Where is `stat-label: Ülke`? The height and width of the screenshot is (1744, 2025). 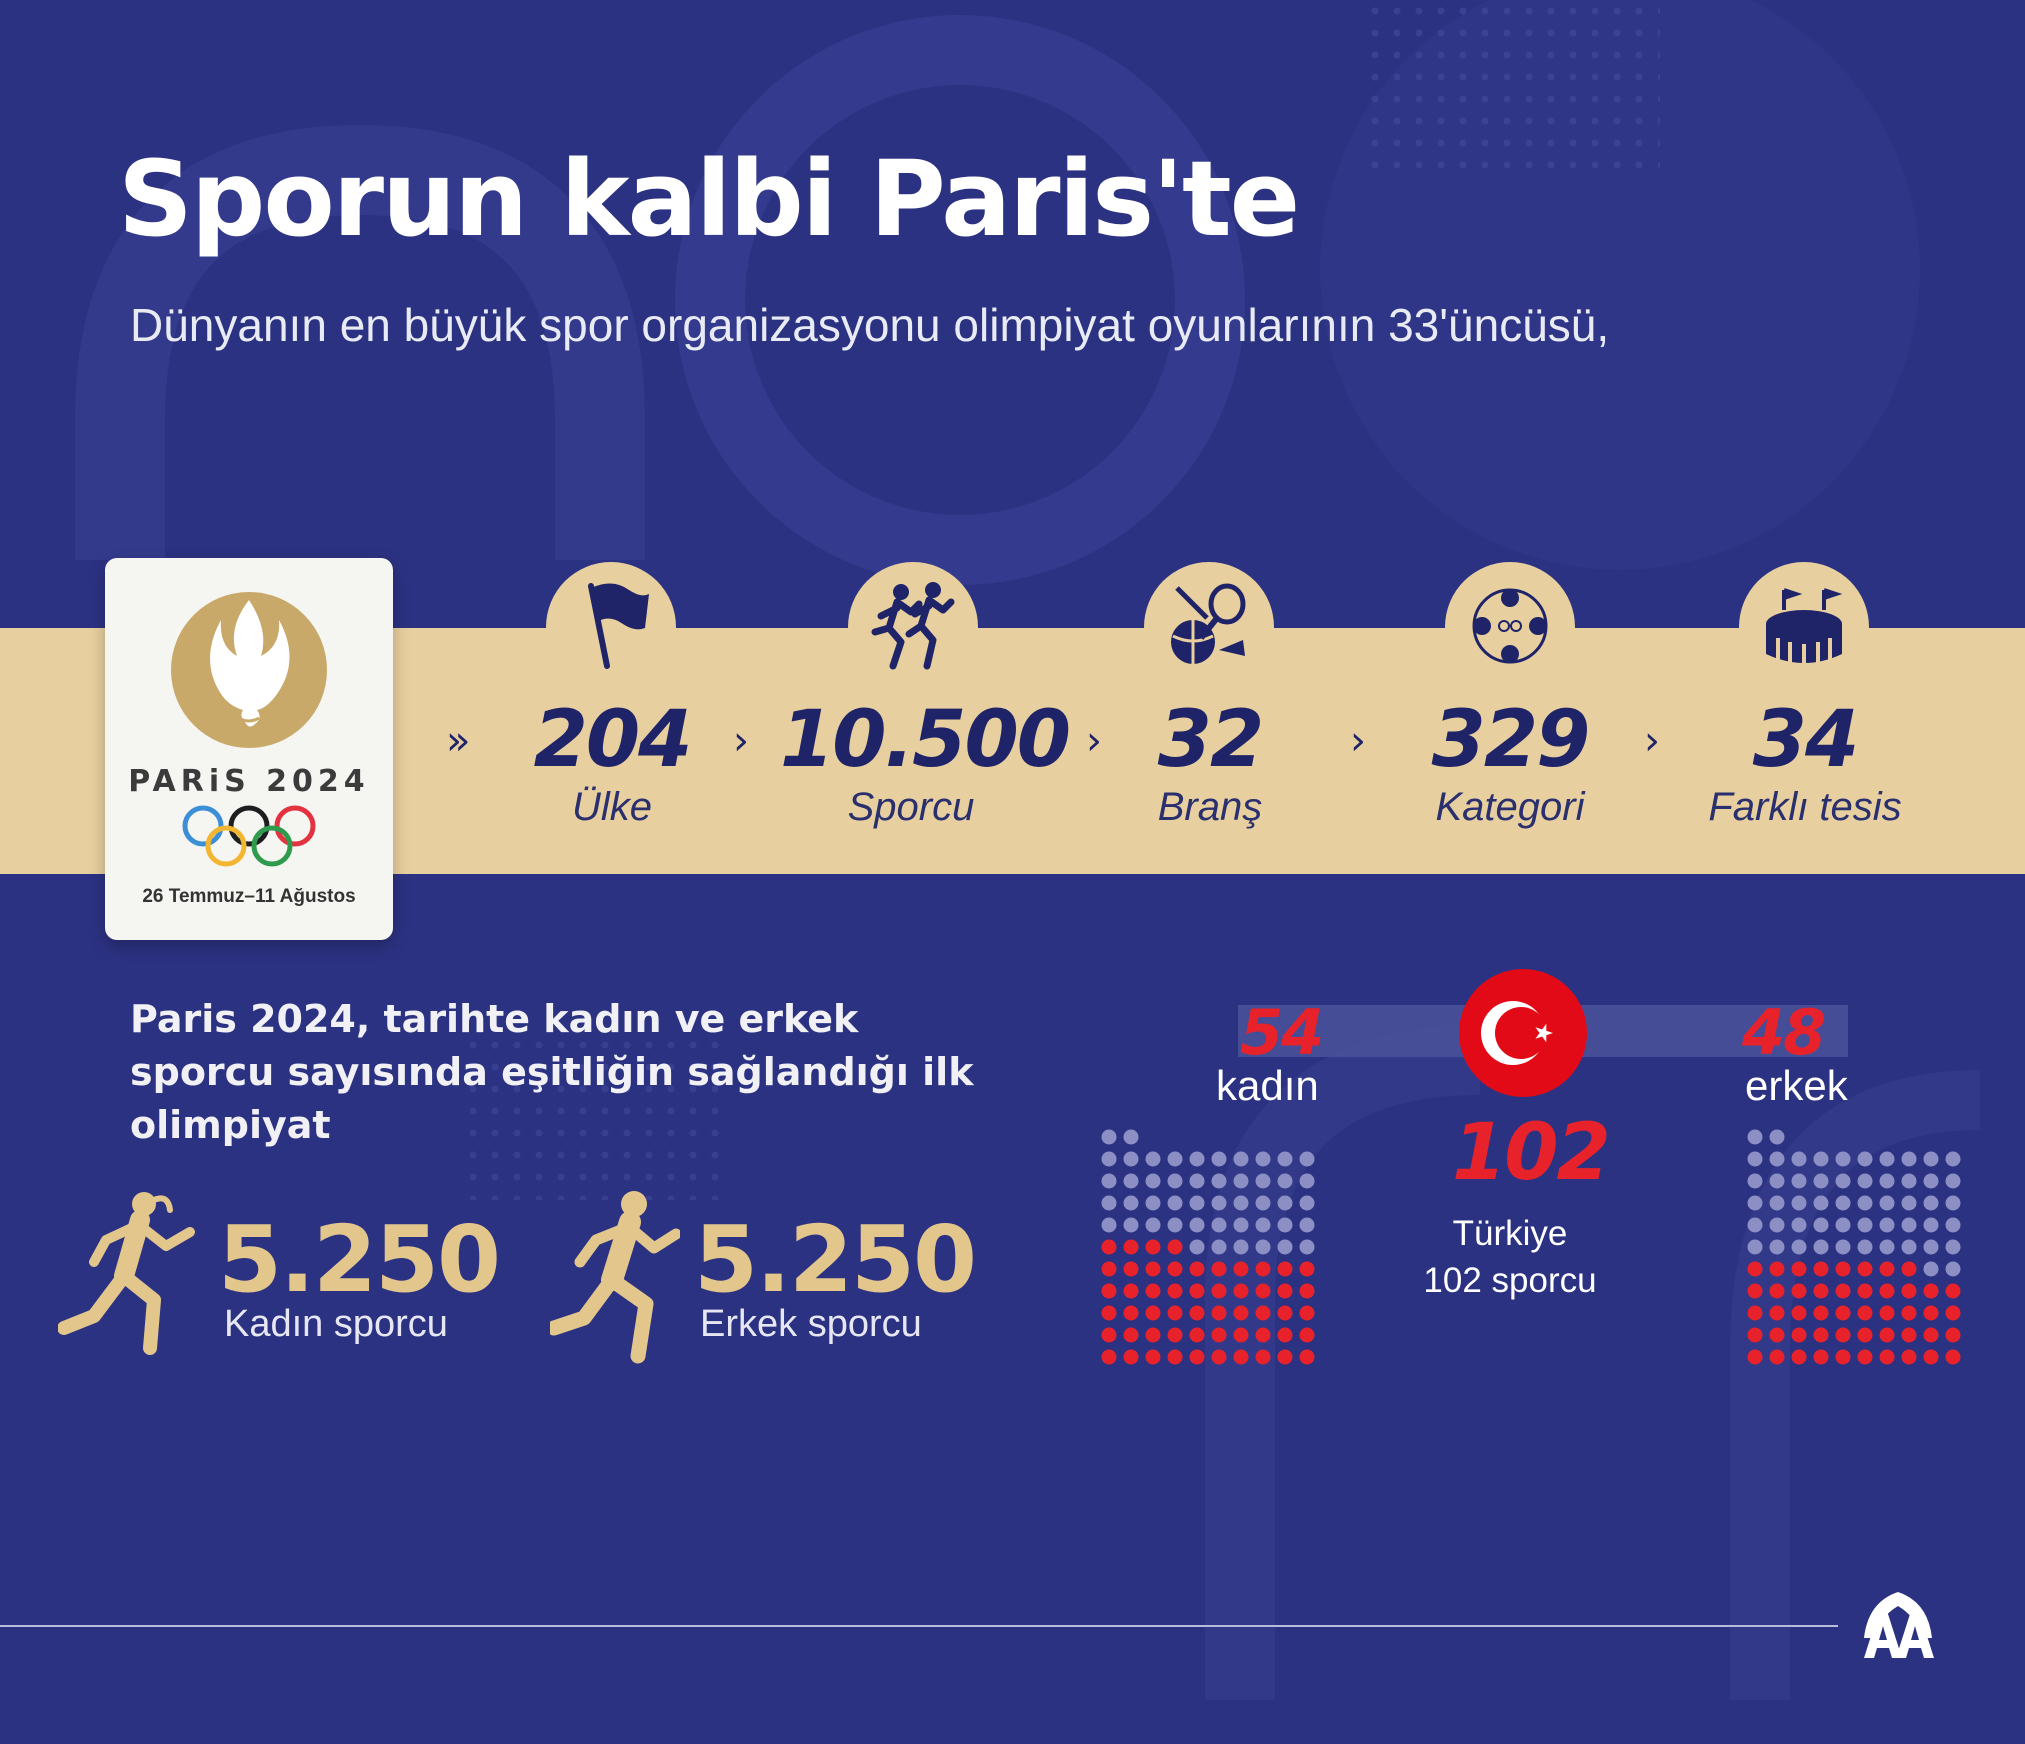
stat-label: Ülke is located at coordinates (612, 807).